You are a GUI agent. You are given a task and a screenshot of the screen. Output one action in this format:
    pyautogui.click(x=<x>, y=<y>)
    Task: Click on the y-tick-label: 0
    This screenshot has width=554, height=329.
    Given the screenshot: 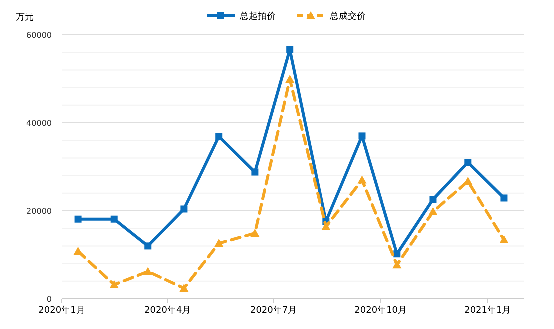 What is the action you would take?
    pyautogui.click(x=49, y=299)
    